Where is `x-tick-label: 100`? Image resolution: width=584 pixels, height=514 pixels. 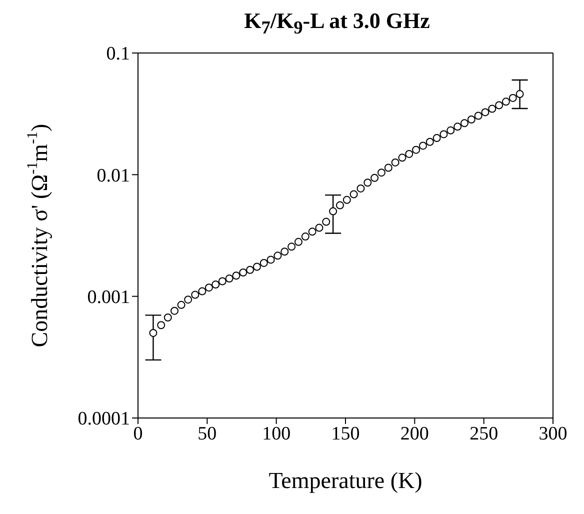
x-tick-label: 100 is located at coordinates (276, 434).